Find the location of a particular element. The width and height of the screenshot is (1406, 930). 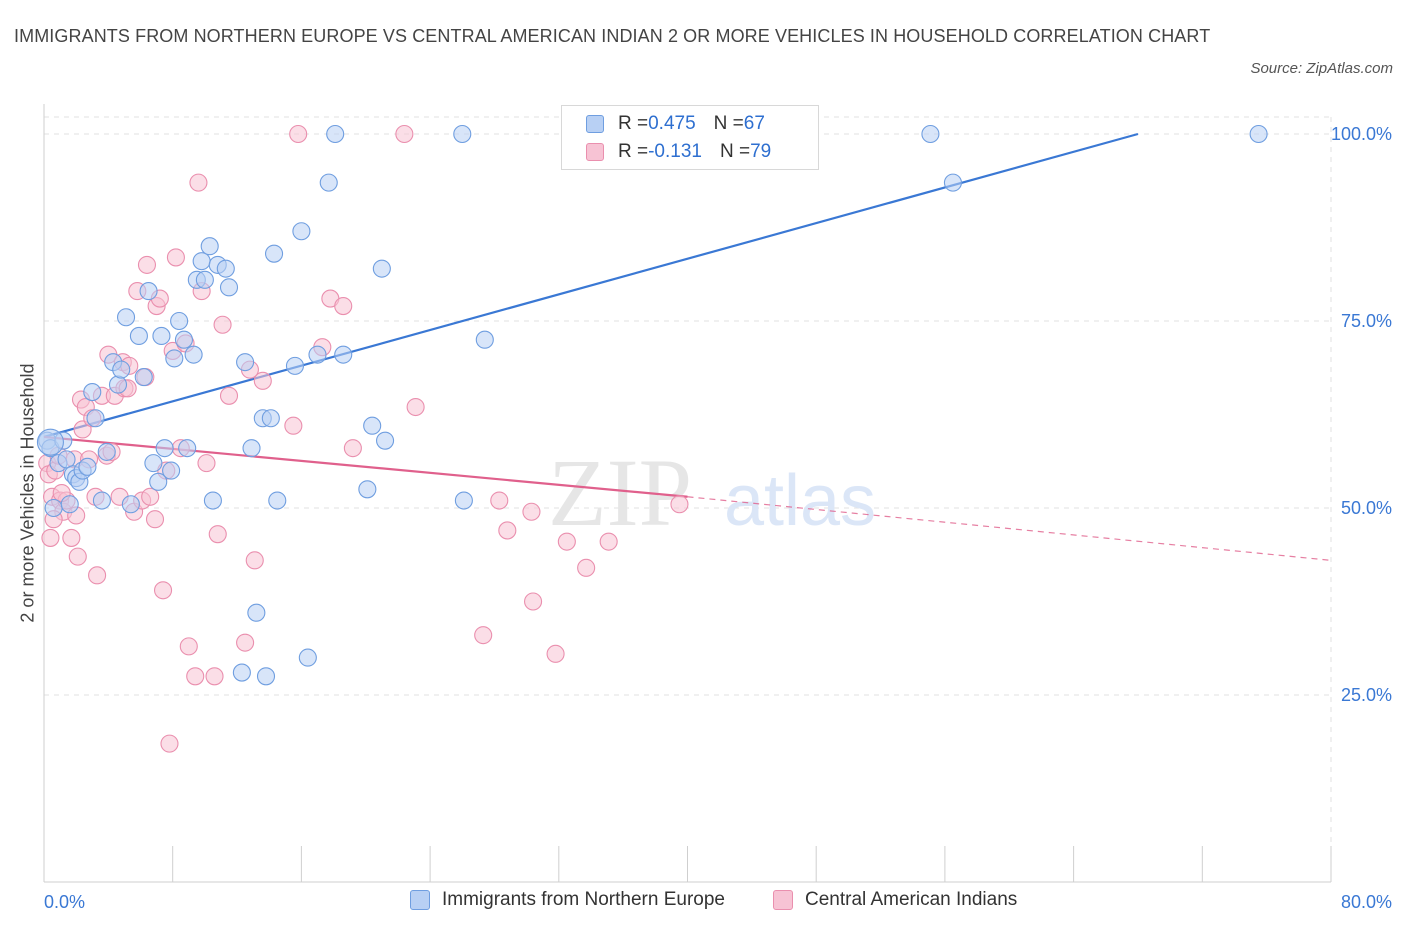

n-value-pink: 79 is located at coordinates (761, 151).